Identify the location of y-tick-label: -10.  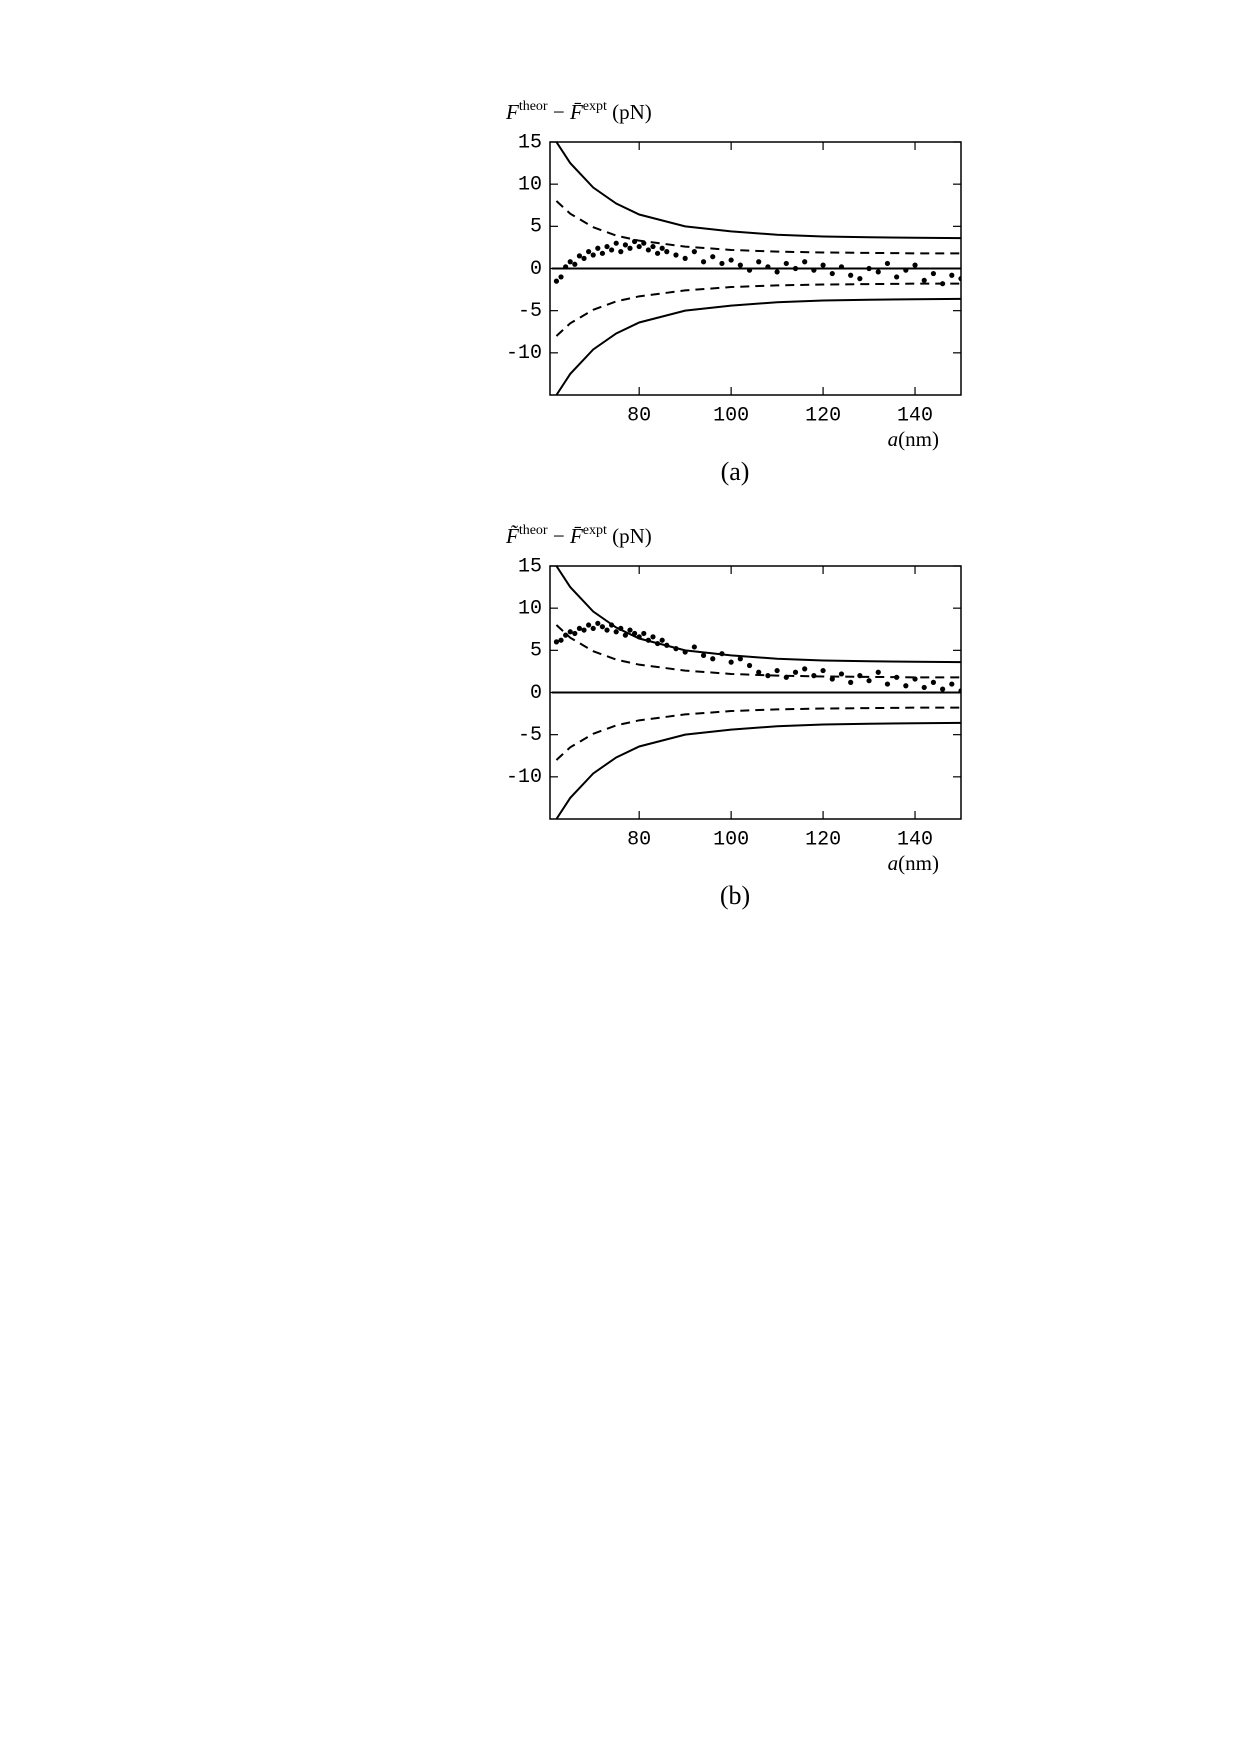
(524, 353).